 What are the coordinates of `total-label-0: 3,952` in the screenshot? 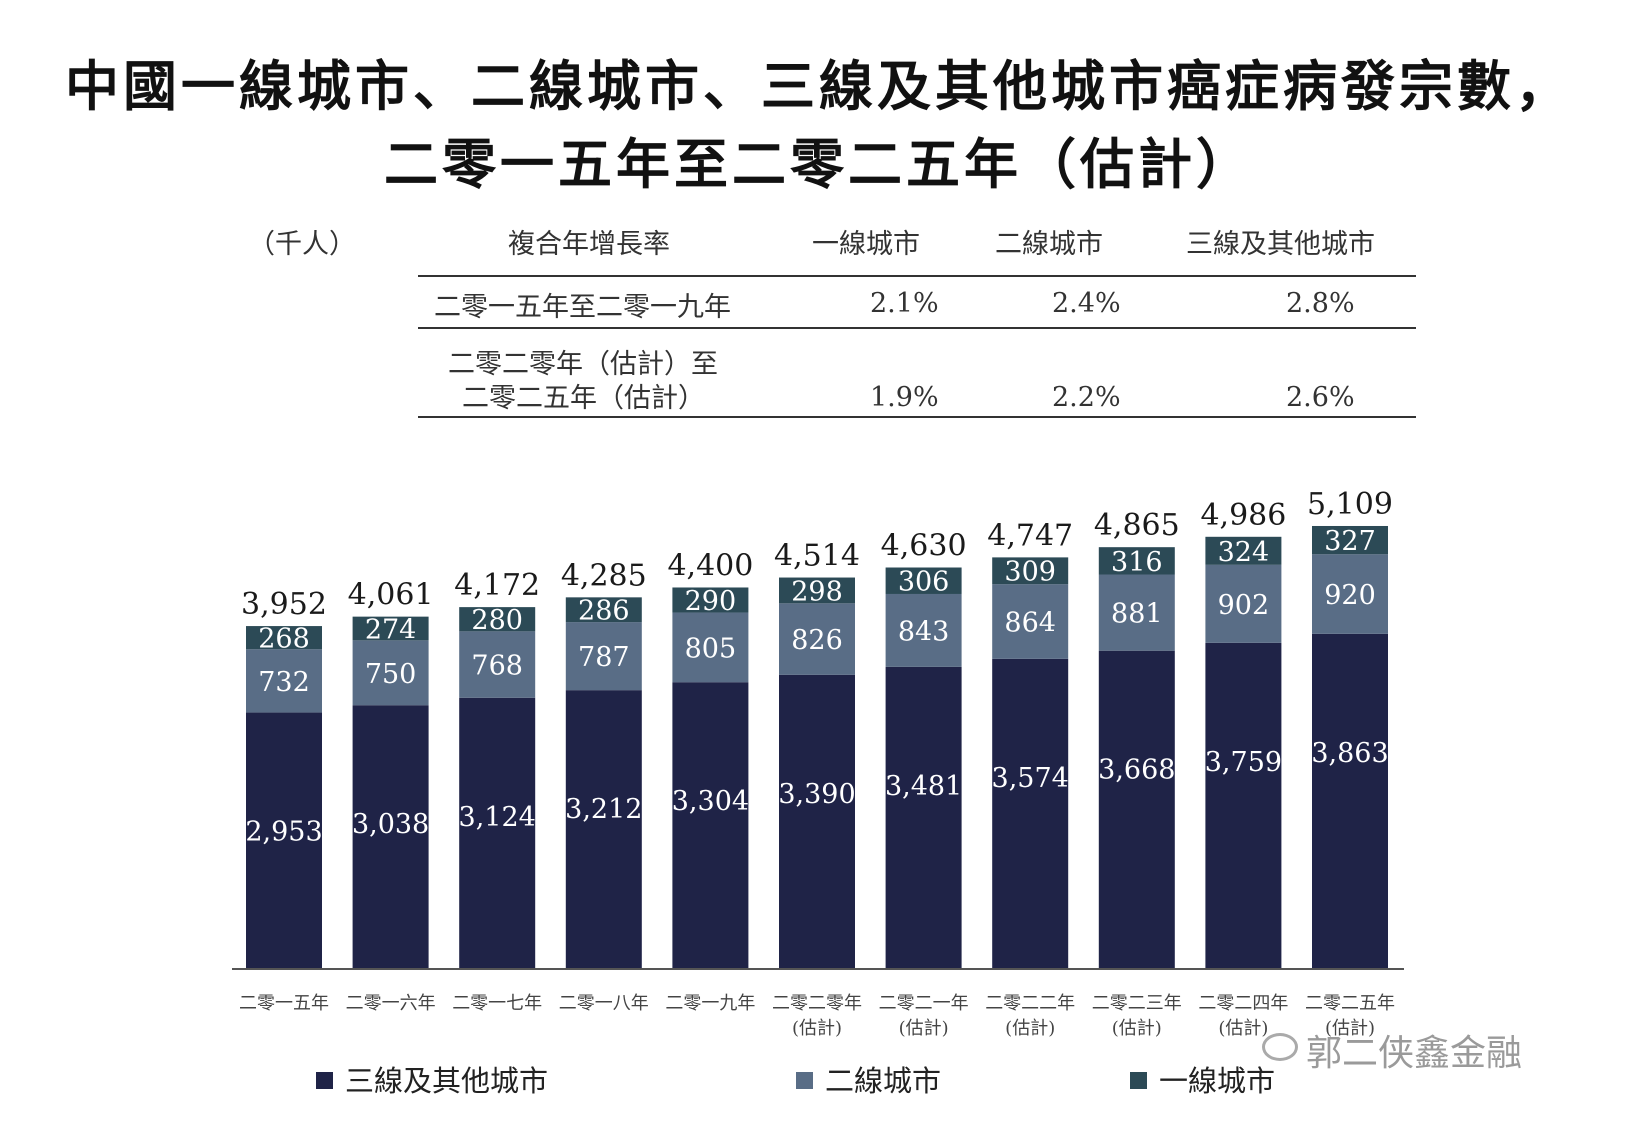 It's located at (284, 604).